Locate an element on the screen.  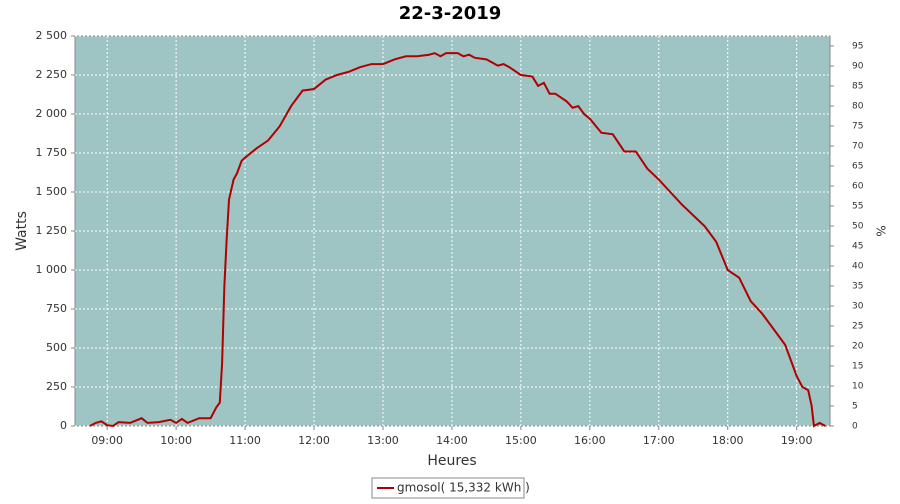
y-tick-label: 1 750 is located at coordinates (52, 152).